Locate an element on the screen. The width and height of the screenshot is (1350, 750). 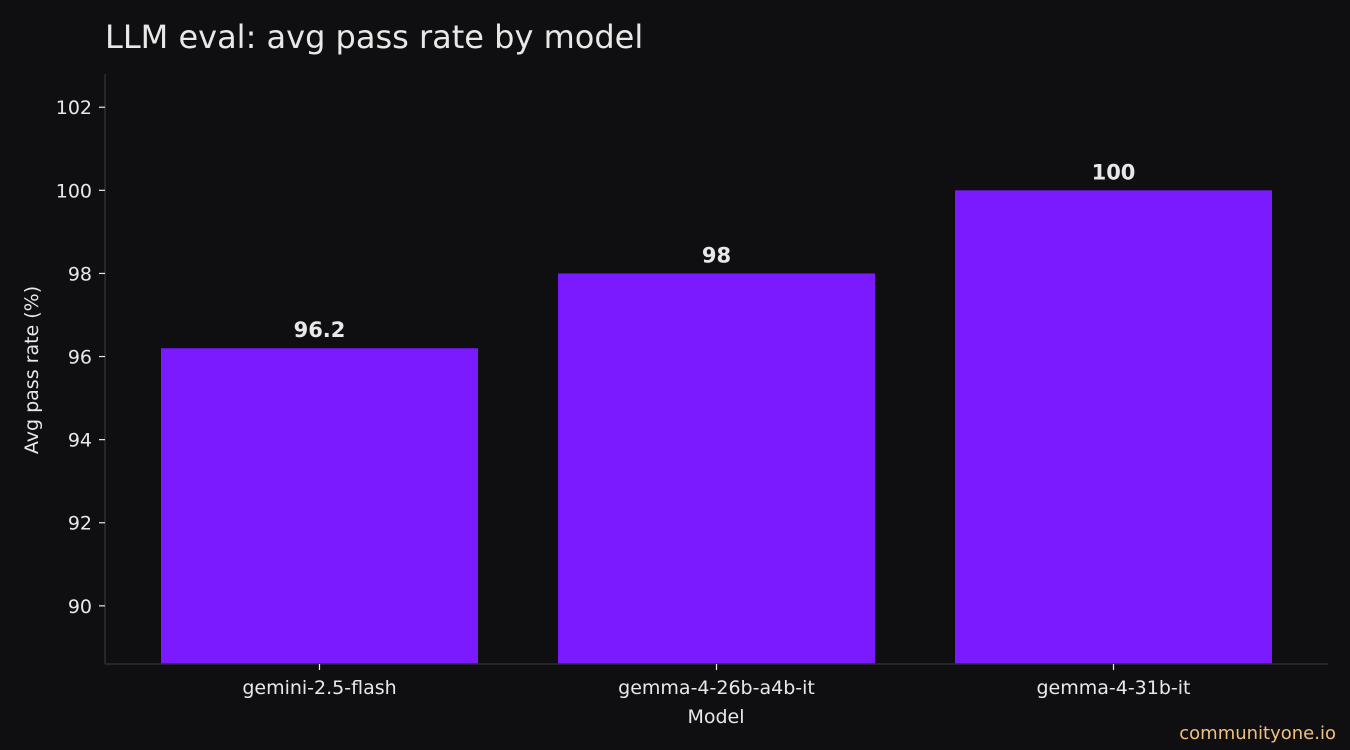
y-tick-label: 102 is located at coordinates (74, 108).